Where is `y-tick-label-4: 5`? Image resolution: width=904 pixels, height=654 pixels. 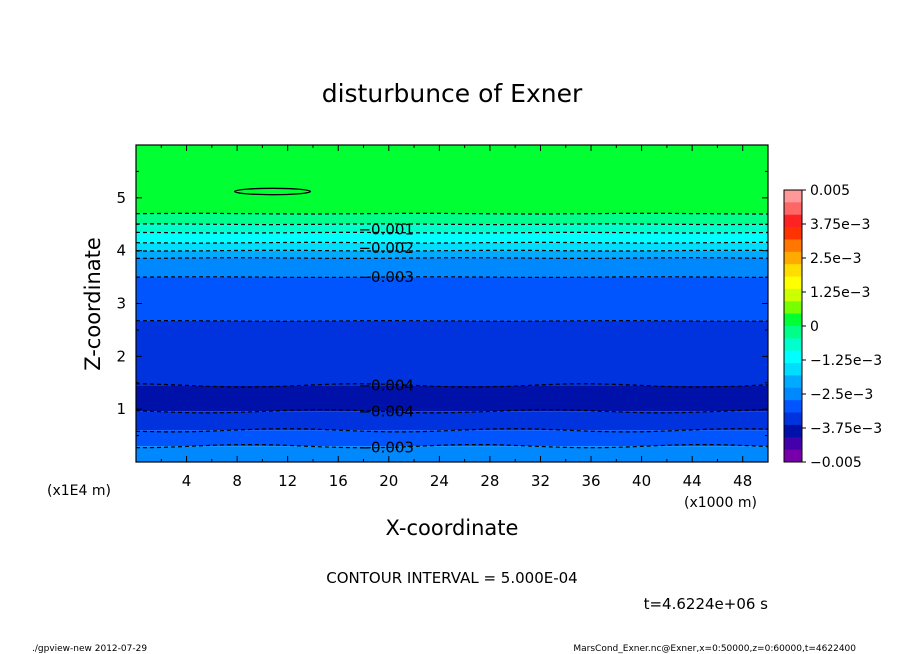
y-tick-label-4: 5 is located at coordinates (121, 198).